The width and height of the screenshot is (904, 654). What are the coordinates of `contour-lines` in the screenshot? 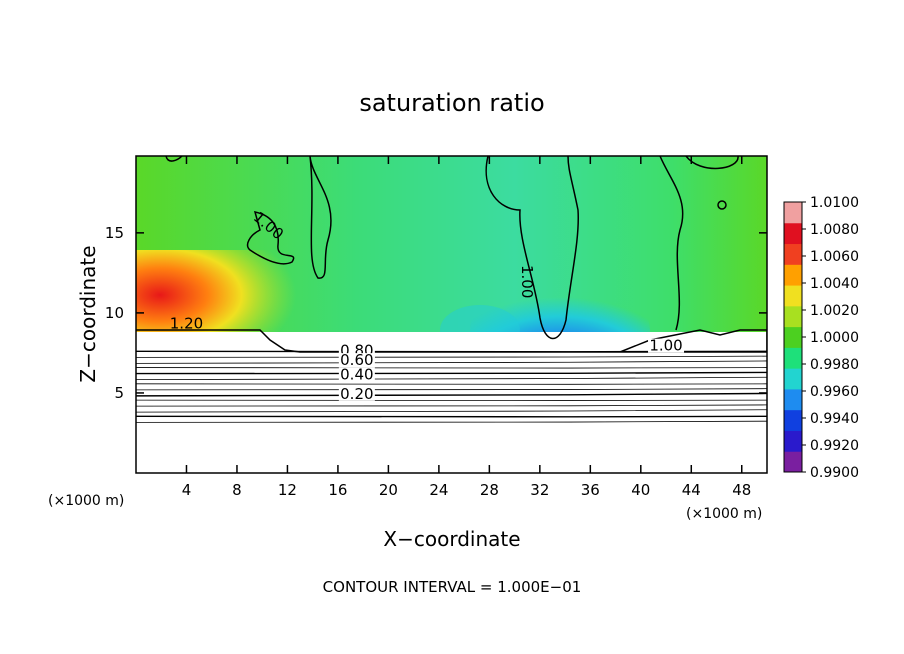 It's located at (451, 386).